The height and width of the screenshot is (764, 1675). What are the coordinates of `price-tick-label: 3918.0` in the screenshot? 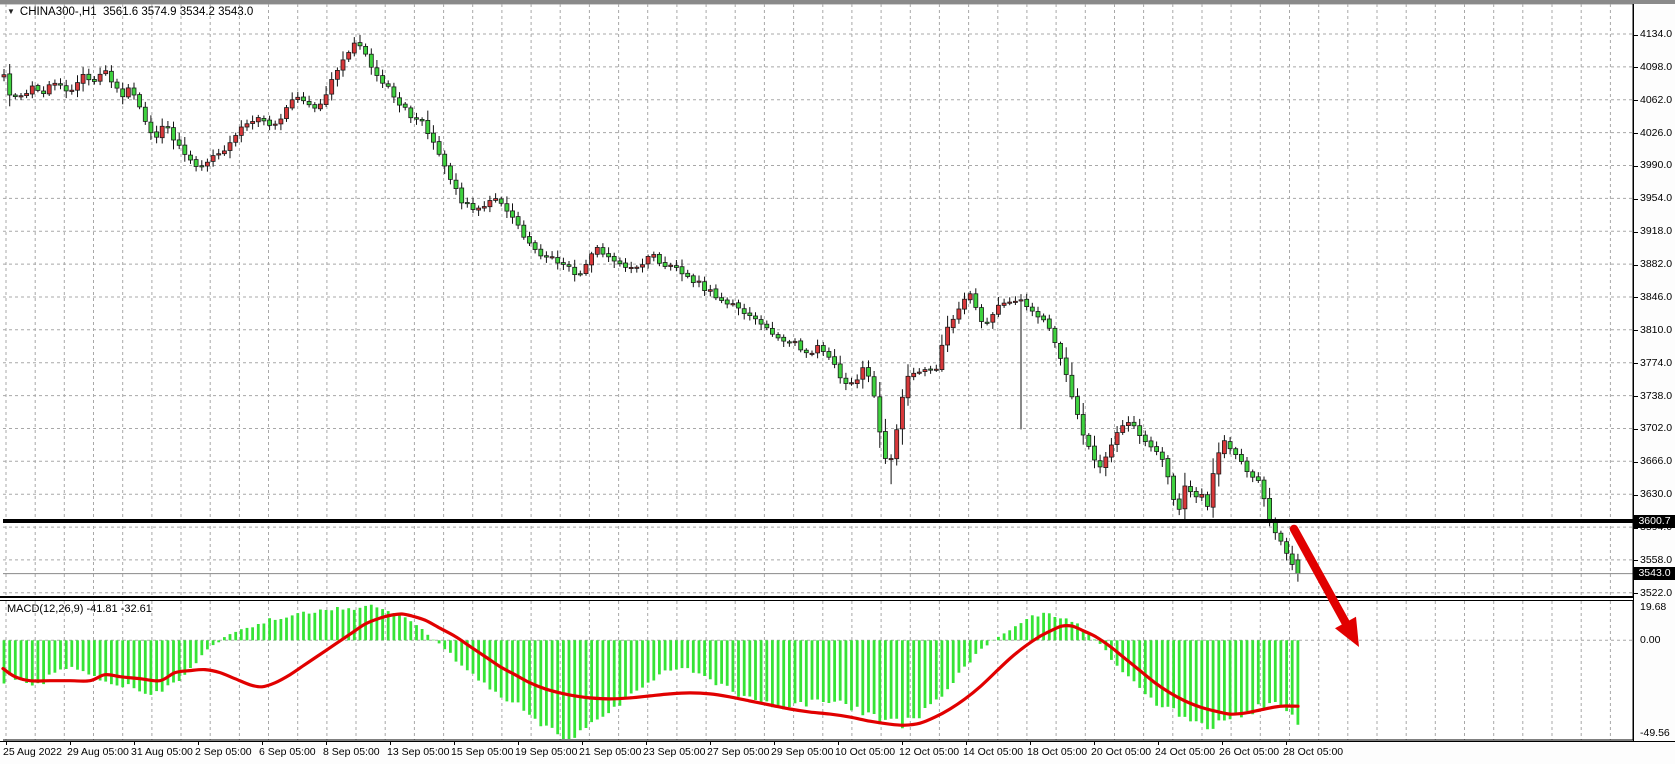 It's located at (1656, 231).